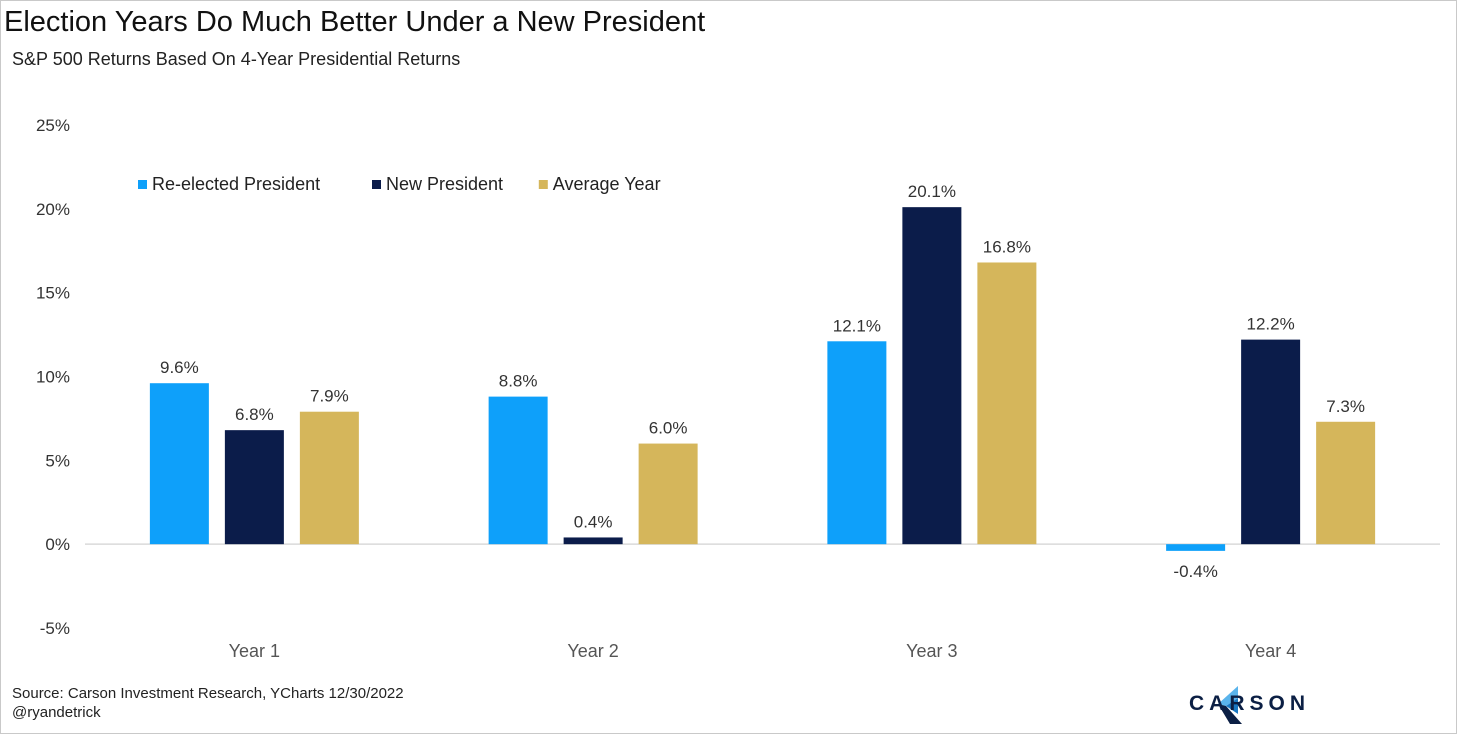 The width and height of the screenshot is (1457, 734). Describe the element at coordinates (592, 651) in the screenshot. I see `x-category-label: Year 2` at that location.